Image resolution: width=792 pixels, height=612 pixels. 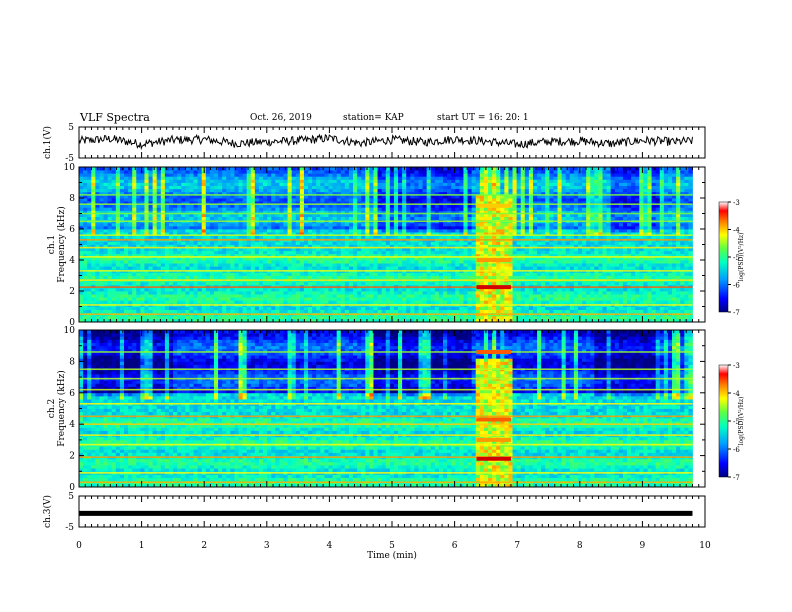 I want to click on station-label: station= KAP, so click(x=373, y=118).